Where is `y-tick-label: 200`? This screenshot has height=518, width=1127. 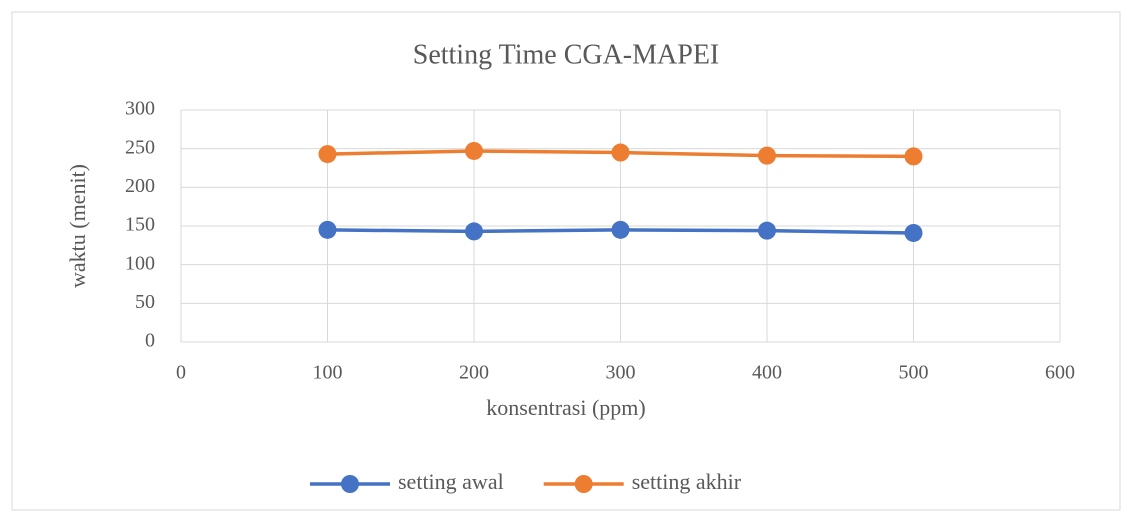 y-tick-label: 200 is located at coordinates (140, 186).